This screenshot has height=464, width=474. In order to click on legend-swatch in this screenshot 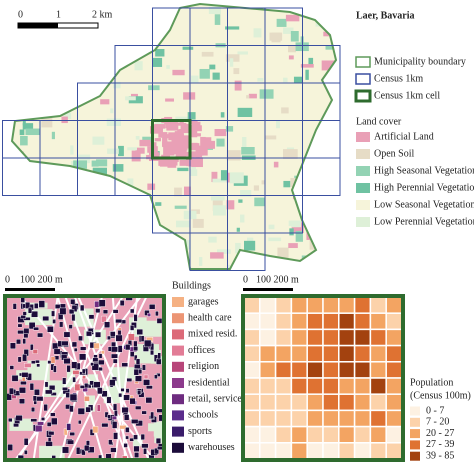, I will do `click(178, 447)`.